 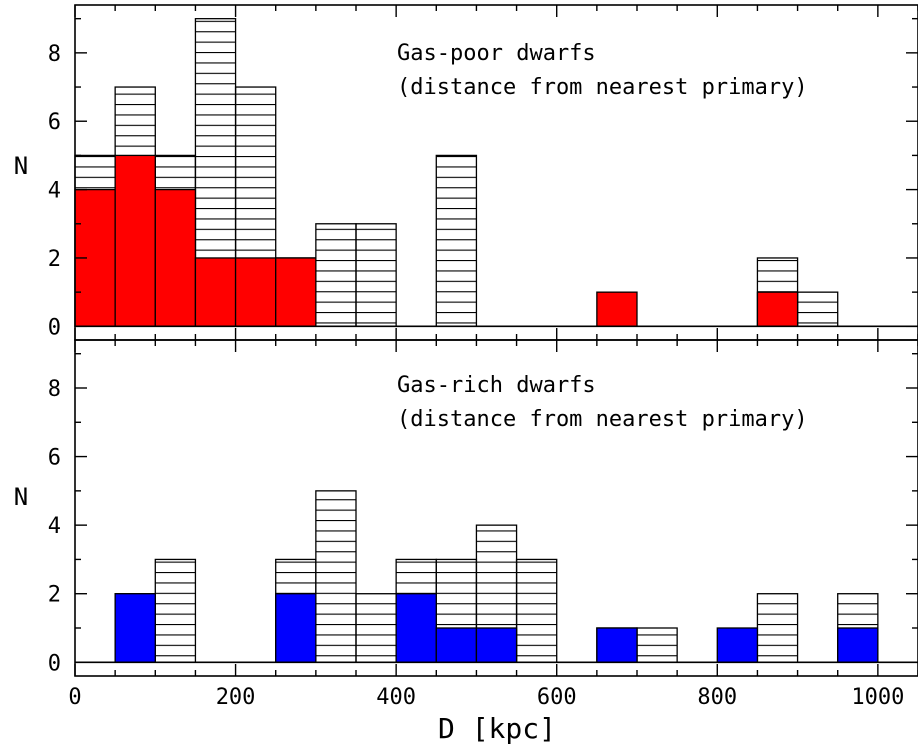 I want to click on top-y-tick-label: 6, so click(x=54, y=122).